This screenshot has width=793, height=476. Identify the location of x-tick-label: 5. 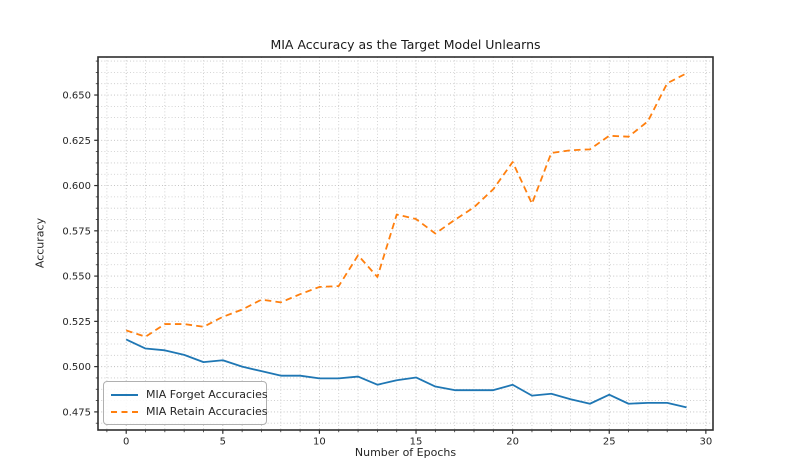
(223, 442).